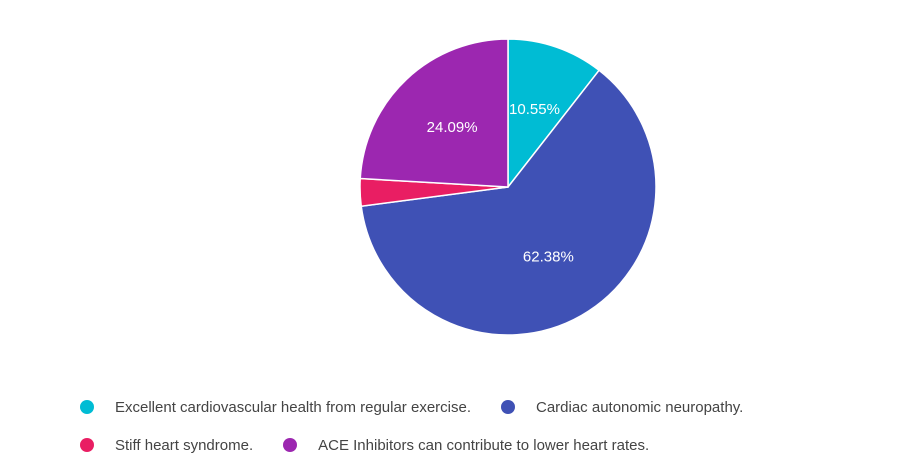 This screenshot has width=903, height=460. I want to click on slice-data-label: 10.55%, so click(534, 109).